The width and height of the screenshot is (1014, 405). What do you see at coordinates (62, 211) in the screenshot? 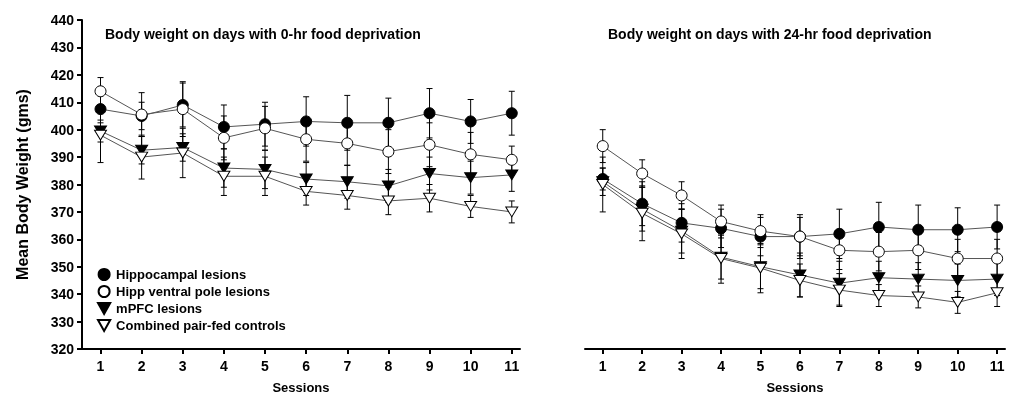
I see `y-tick-label: 370` at bounding box center [62, 211].